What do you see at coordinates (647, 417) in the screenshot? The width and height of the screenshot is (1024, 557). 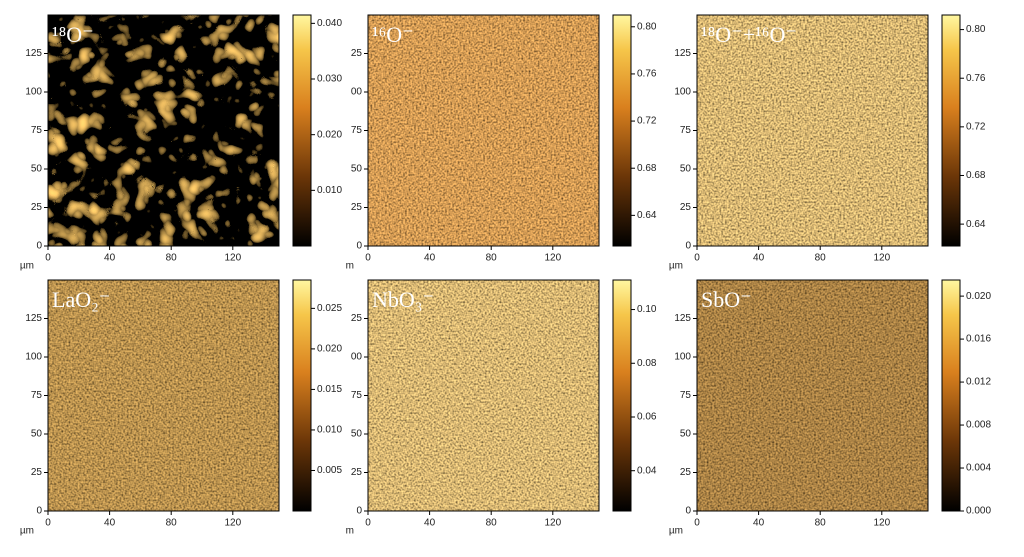 I see `colorbar-tick-label: 0.06` at bounding box center [647, 417].